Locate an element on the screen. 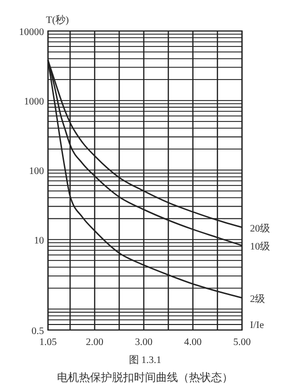 The image size is (293, 384). x-tick-label: 3.00 is located at coordinates (144, 342).